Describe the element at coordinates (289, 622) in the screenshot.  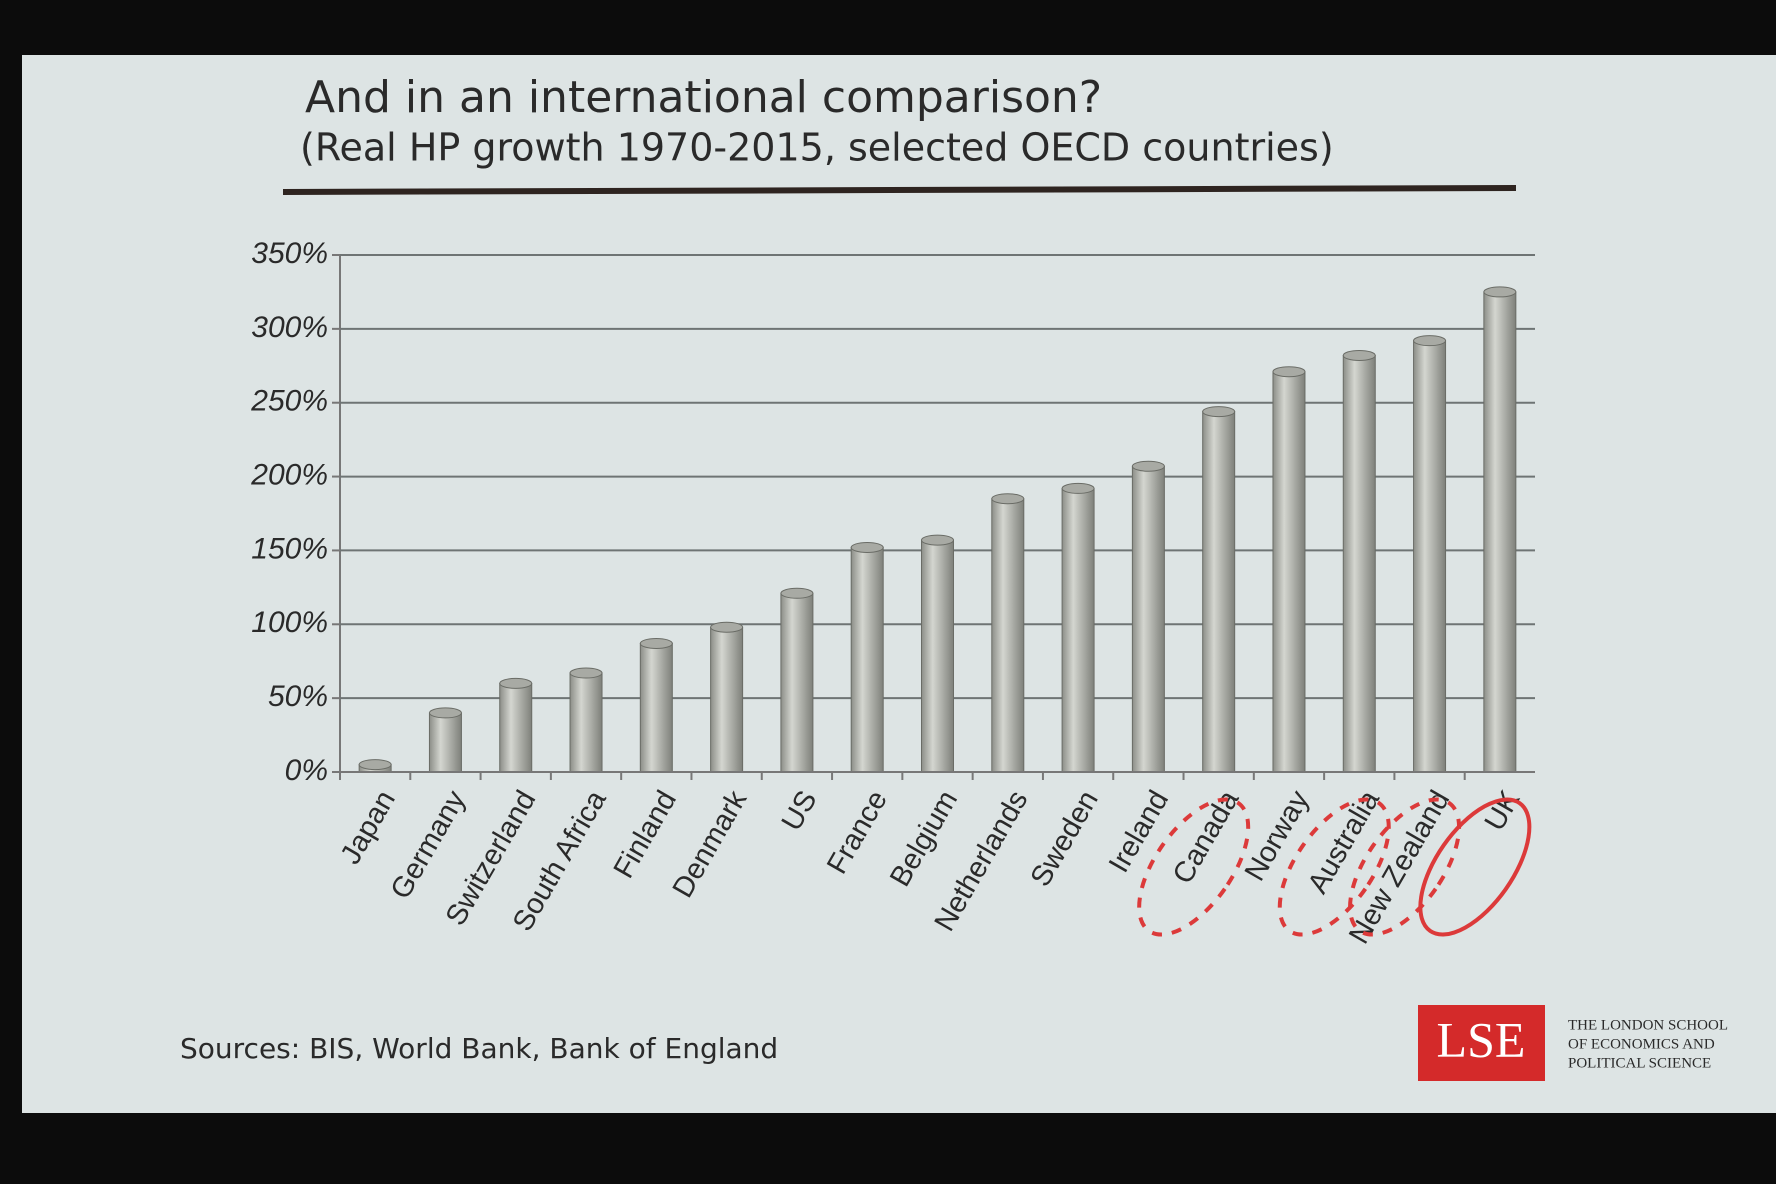
I see `y-tick-label: 100%` at that location.